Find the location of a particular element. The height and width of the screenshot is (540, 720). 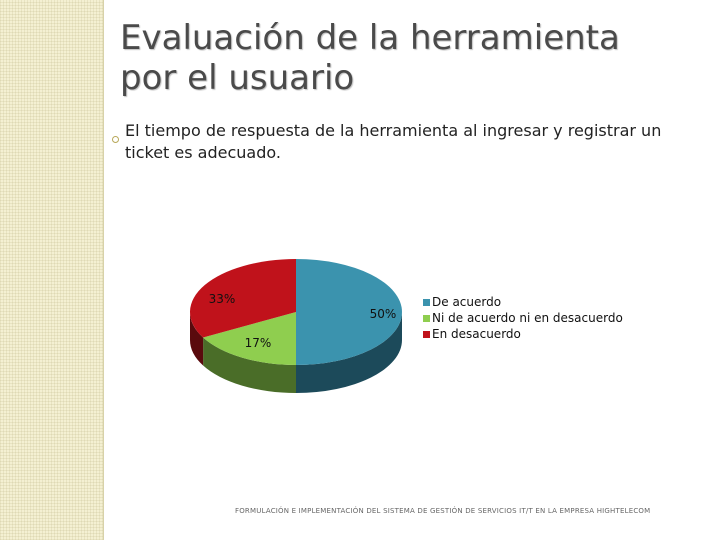

pie-label-en-desacuerdo: 33% is located at coordinates (222, 299).